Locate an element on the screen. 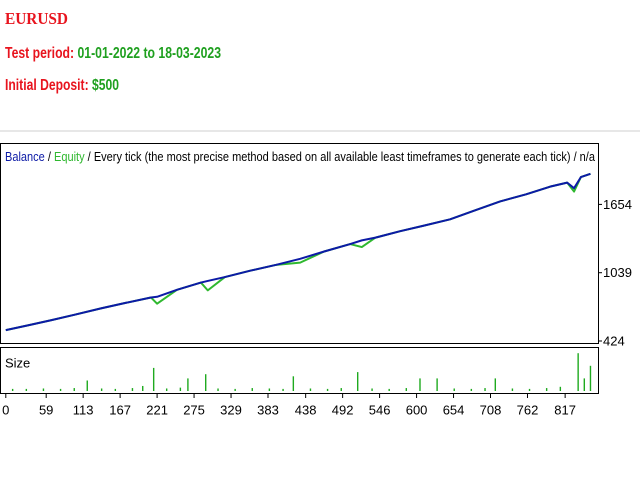  x-tick-label: 817 is located at coordinates (565, 409).